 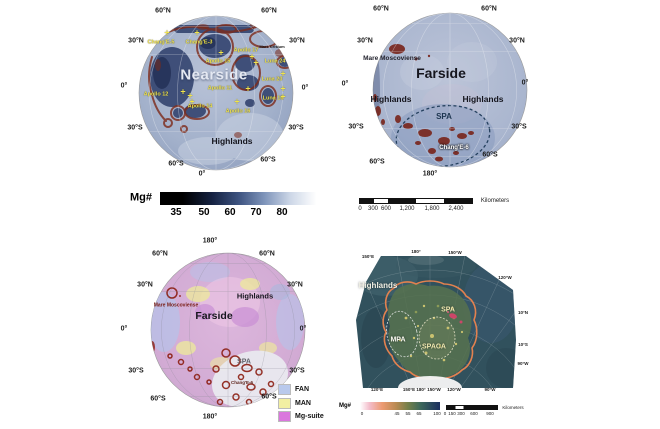 I want to click on lat-30s-left: 30°S, so click(x=356, y=127).